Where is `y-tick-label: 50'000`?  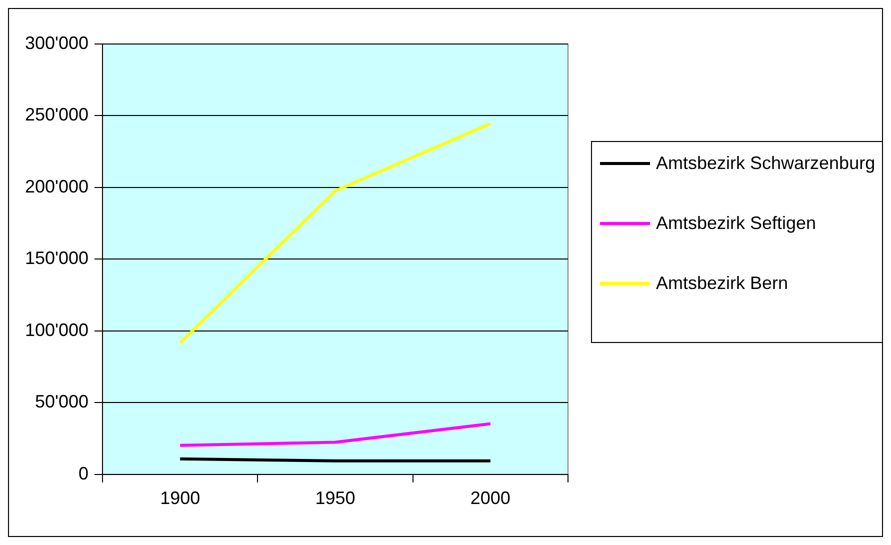
y-tick-label: 50'000 is located at coordinates (61, 402).